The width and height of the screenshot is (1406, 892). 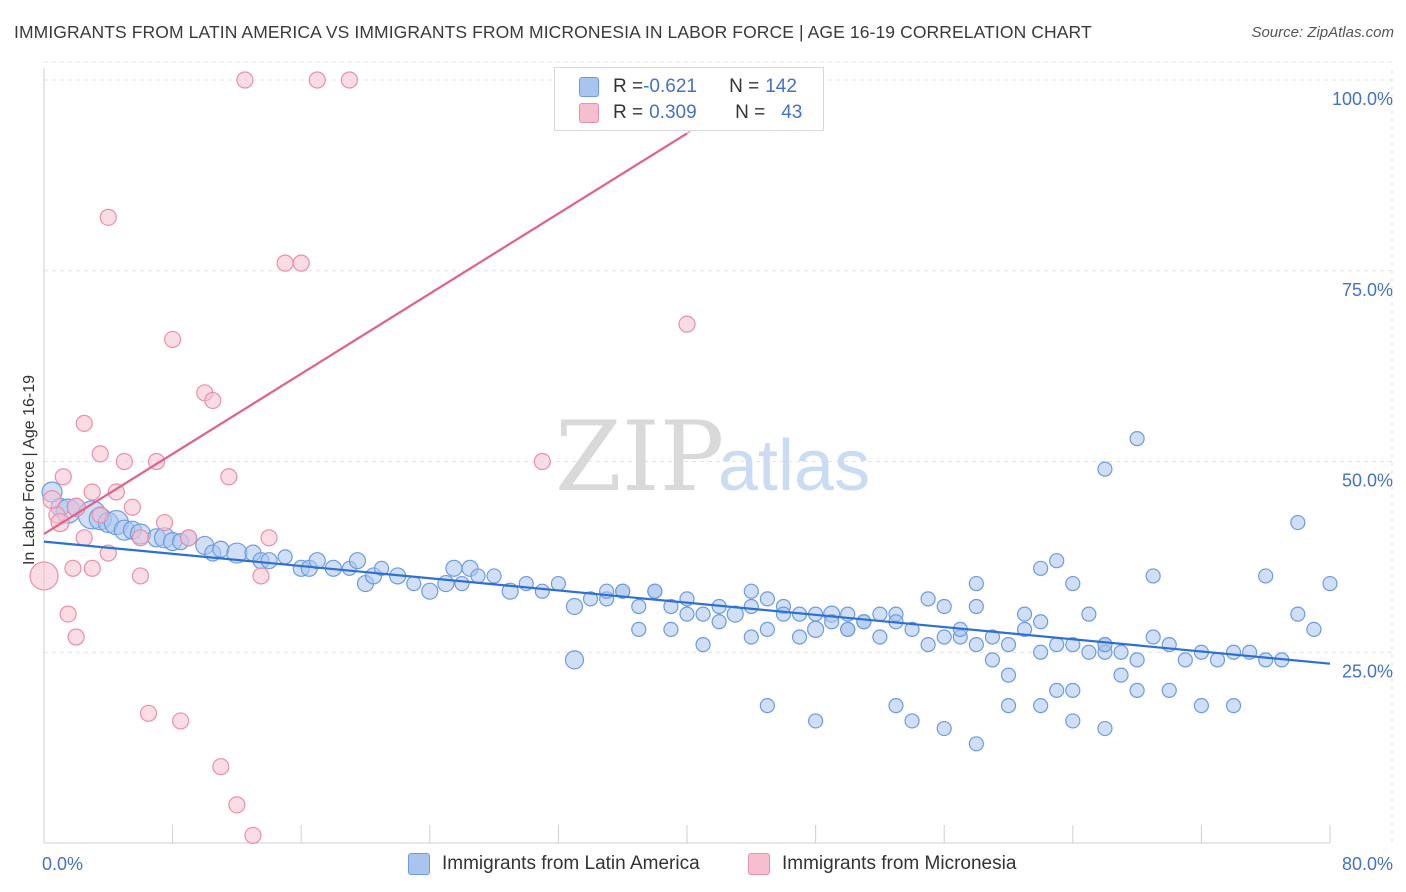 I want to click on legend-n-label: N =, so click(x=744, y=86).